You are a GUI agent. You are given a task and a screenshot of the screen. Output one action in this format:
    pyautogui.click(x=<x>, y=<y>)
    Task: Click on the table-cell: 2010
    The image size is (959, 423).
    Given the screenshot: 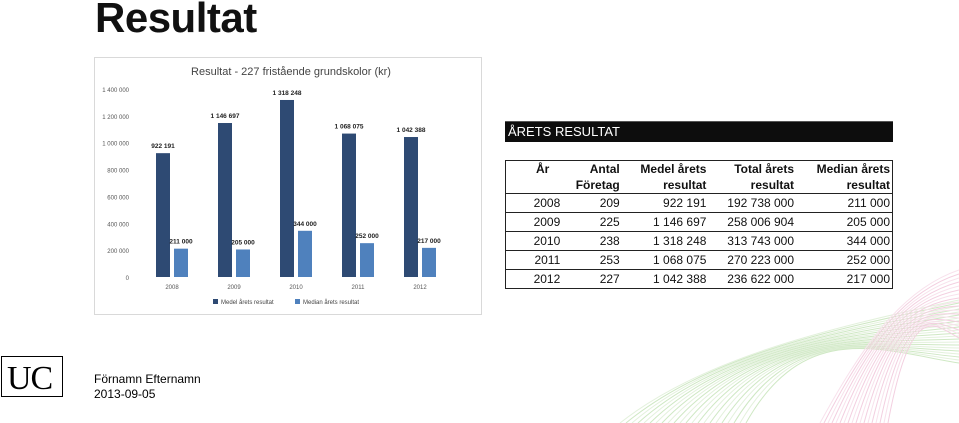 What is the action you would take?
    pyautogui.click(x=534, y=241)
    